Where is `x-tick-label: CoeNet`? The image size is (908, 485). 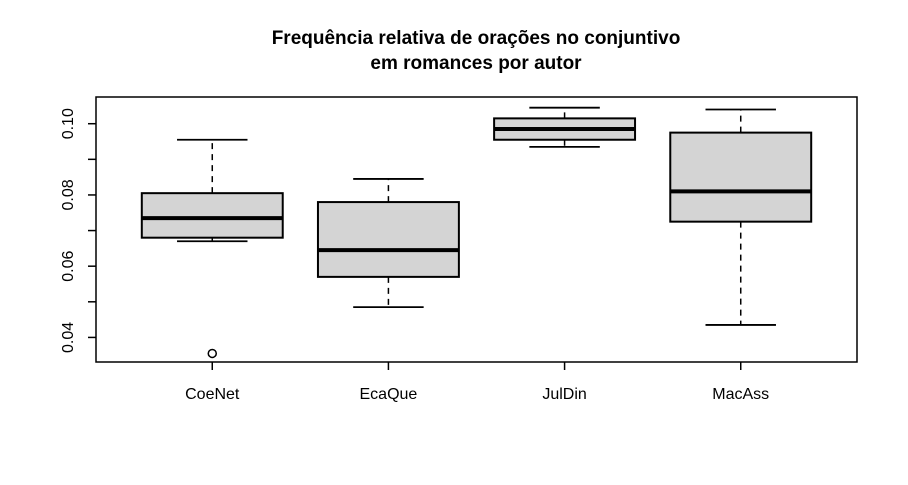
x-tick-label: CoeNet is located at coordinates (212, 394).